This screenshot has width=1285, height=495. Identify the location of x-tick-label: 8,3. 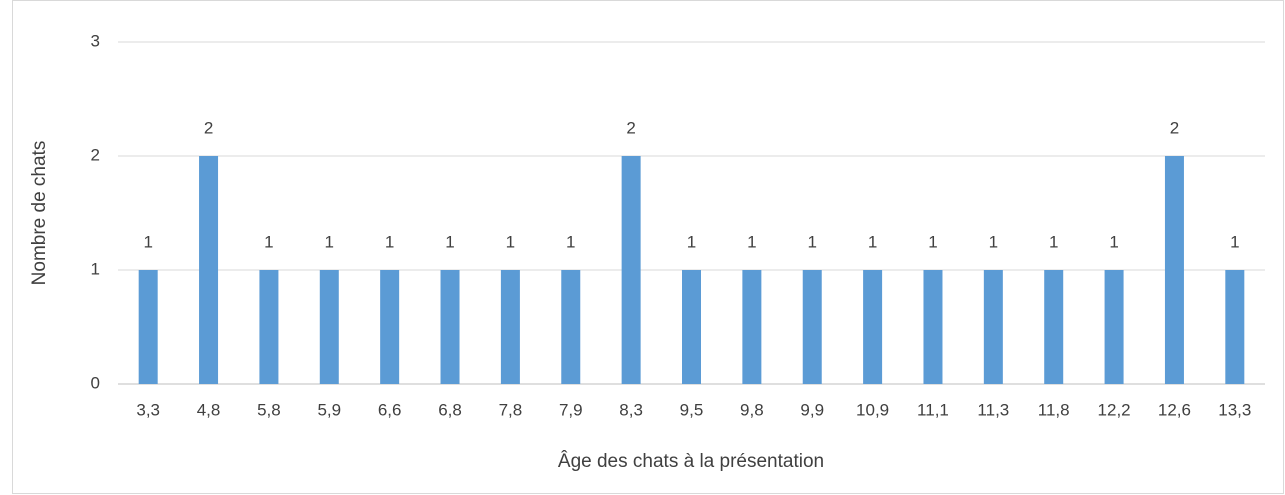
(631, 409).